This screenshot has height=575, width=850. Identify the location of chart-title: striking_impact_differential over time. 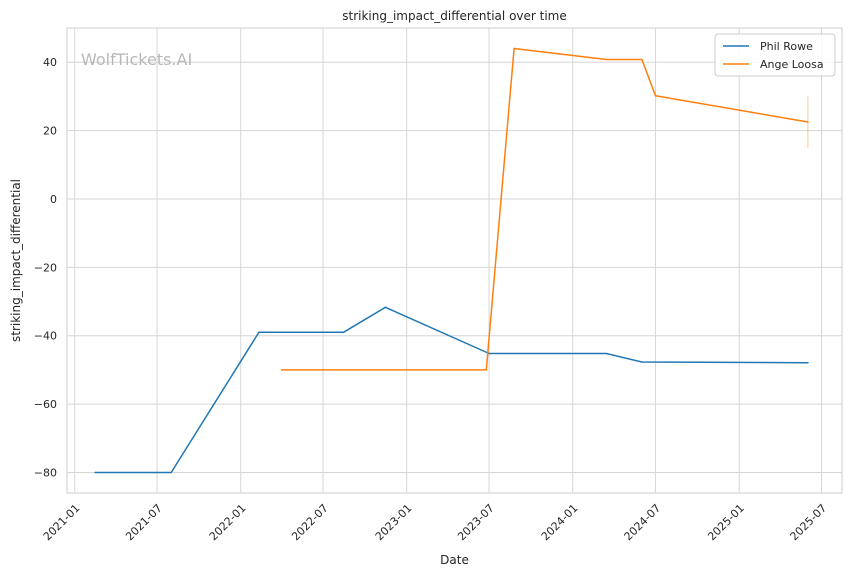
(454, 16).